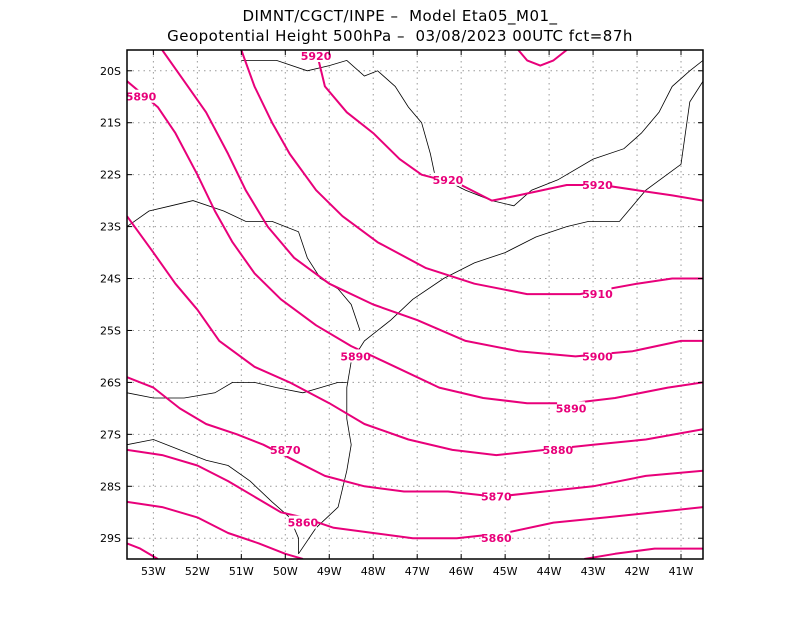 This screenshot has height=618, width=800. What do you see at coordinates (110, 434) in the screenshot?
I see `y-tick-label: 27S` at bounding box center [110, 434].